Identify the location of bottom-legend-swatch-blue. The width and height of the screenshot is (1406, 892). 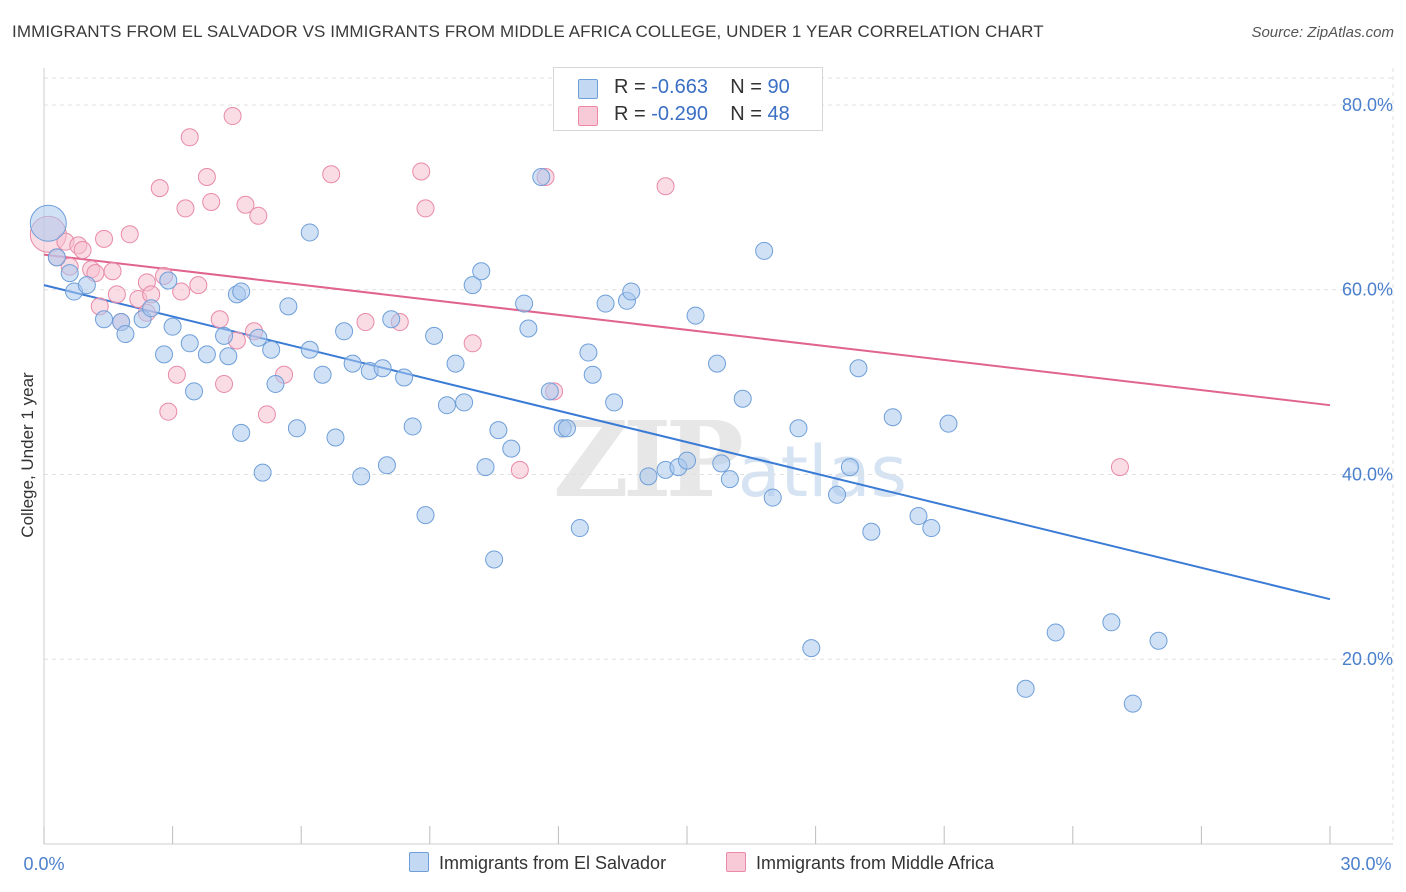
(419, 862).